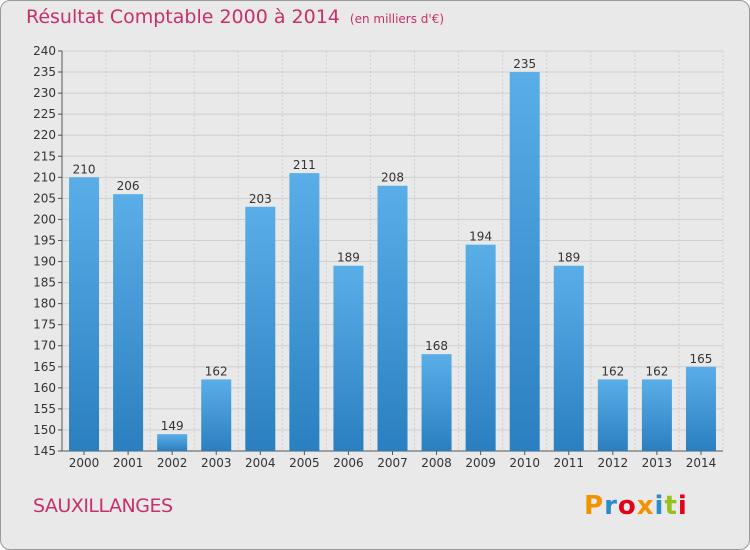  What do you see at coordinates (44, 451) in the screenshot?
I see `y-tick-label: 145` at bounding box center [44, 451].